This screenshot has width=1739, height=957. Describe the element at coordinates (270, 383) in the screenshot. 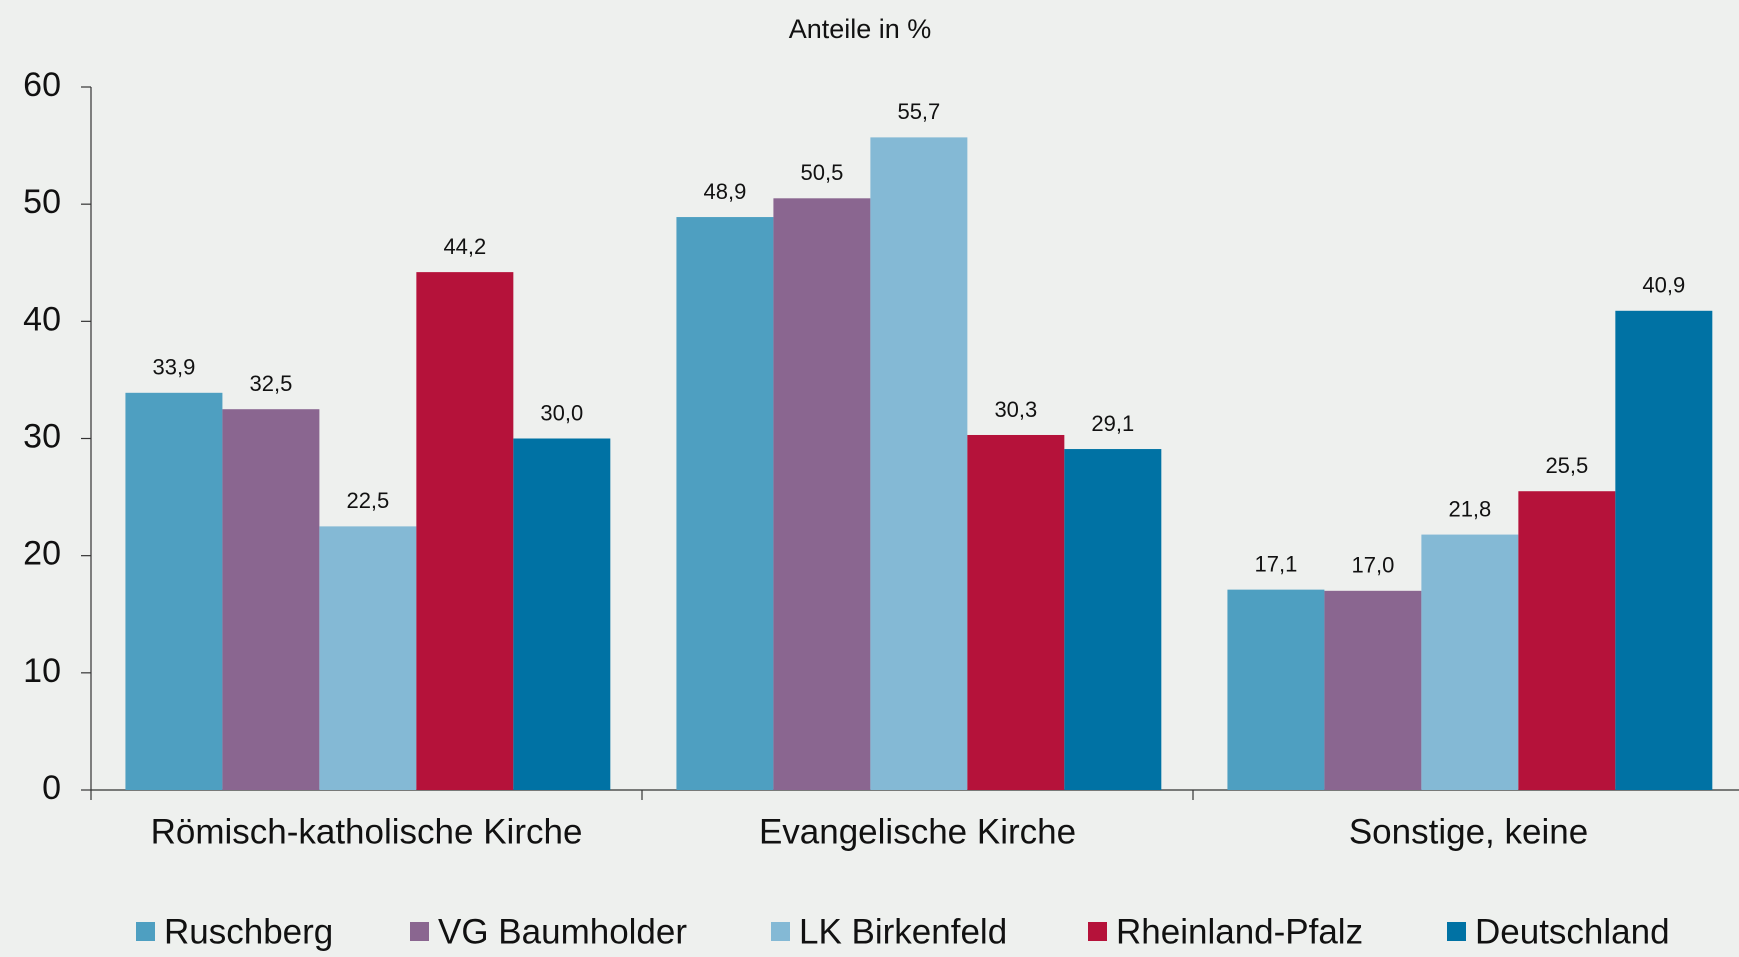

I see `value-label: 32,5` at that location.